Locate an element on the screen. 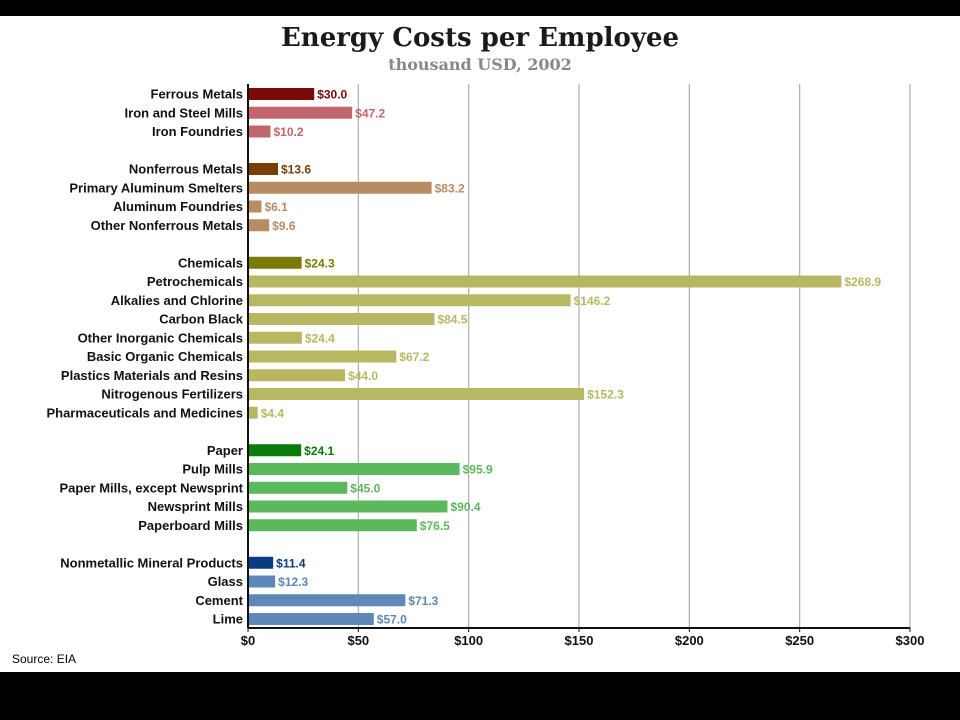 This screenshot has width=960, height=720. data-label: $152.3 is located at coordinates (605, 395).